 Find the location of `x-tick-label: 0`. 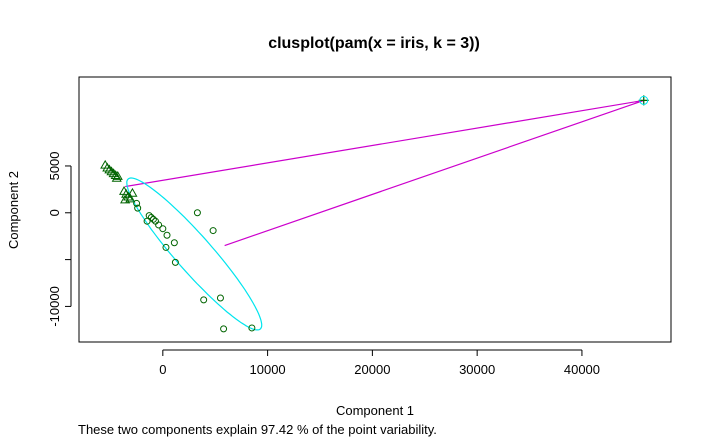

x-tick-label: 0 is located at coordinates (162, 369).